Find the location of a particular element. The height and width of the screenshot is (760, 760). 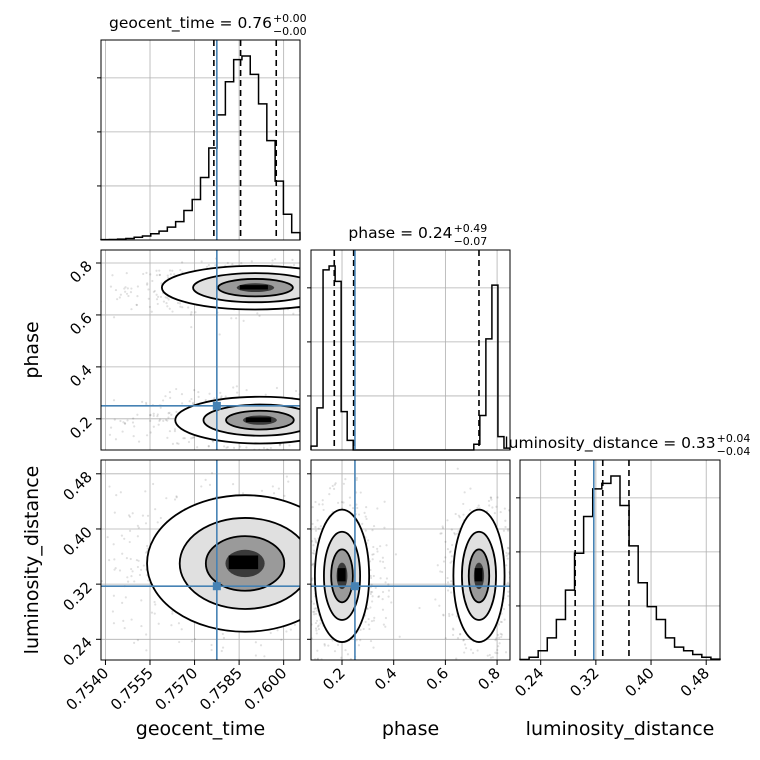

y-tick-label: 0.40 is located at coordinates (77, 541).